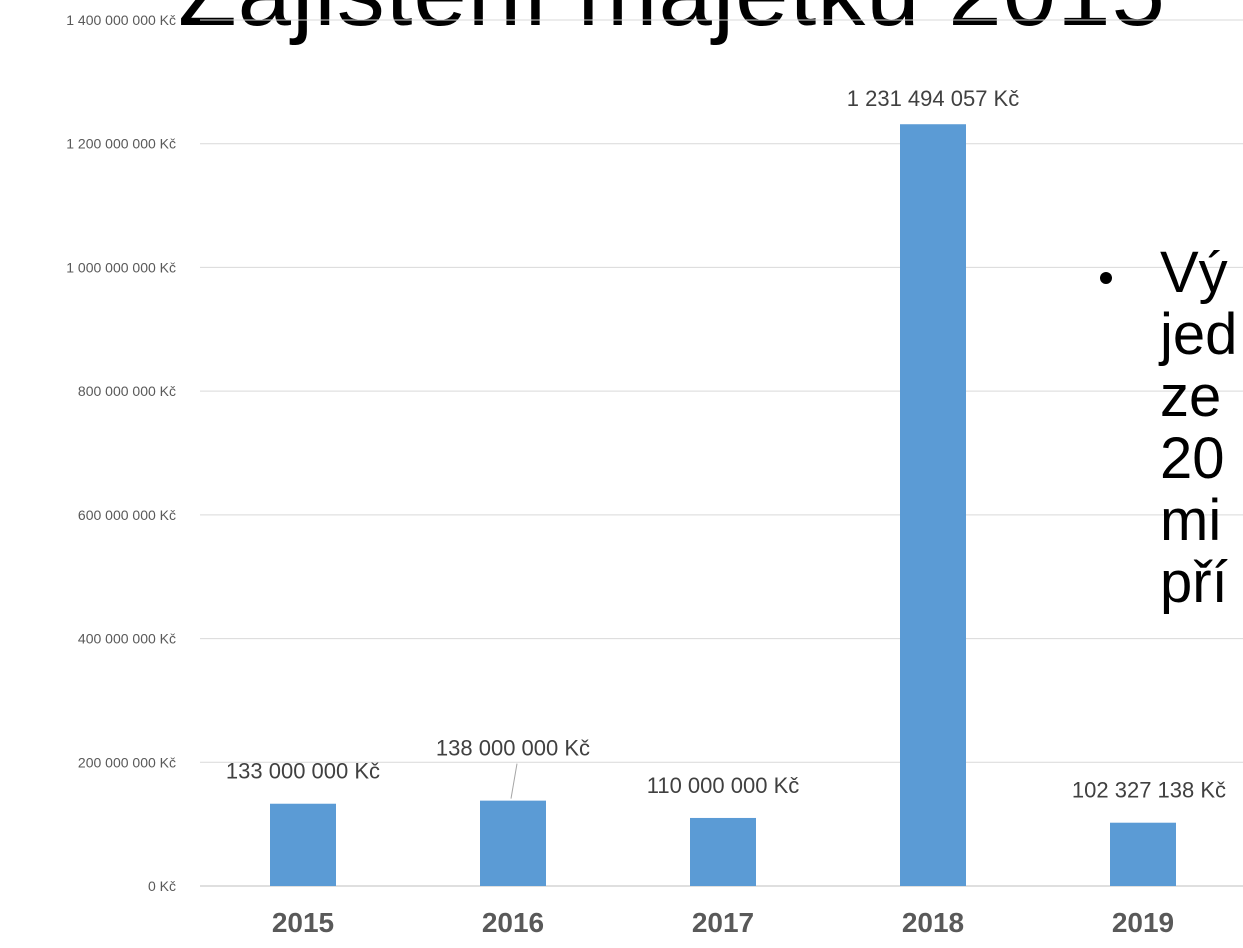 This screenshot has height=948, width=1243. I want to click on x-tick-label: 2019, so click(1143, 922).